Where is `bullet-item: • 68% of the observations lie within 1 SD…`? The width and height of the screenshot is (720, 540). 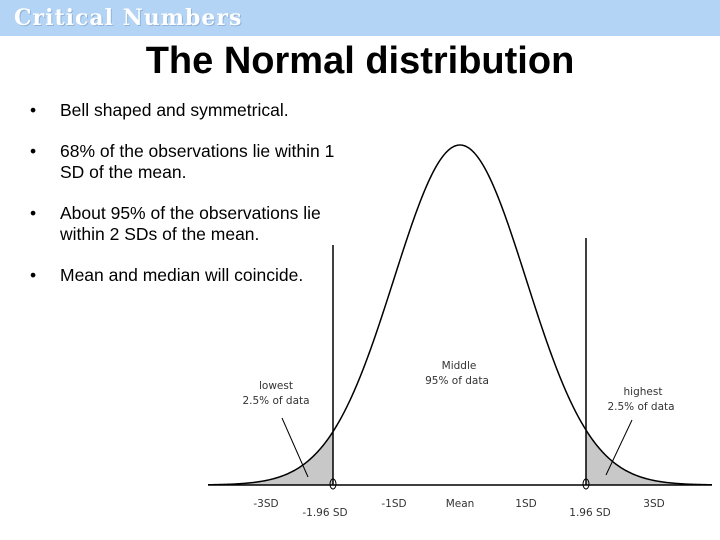
bullet-item: • 68% of the observations lie within 1 SD… is located at coordinates (195, 162).